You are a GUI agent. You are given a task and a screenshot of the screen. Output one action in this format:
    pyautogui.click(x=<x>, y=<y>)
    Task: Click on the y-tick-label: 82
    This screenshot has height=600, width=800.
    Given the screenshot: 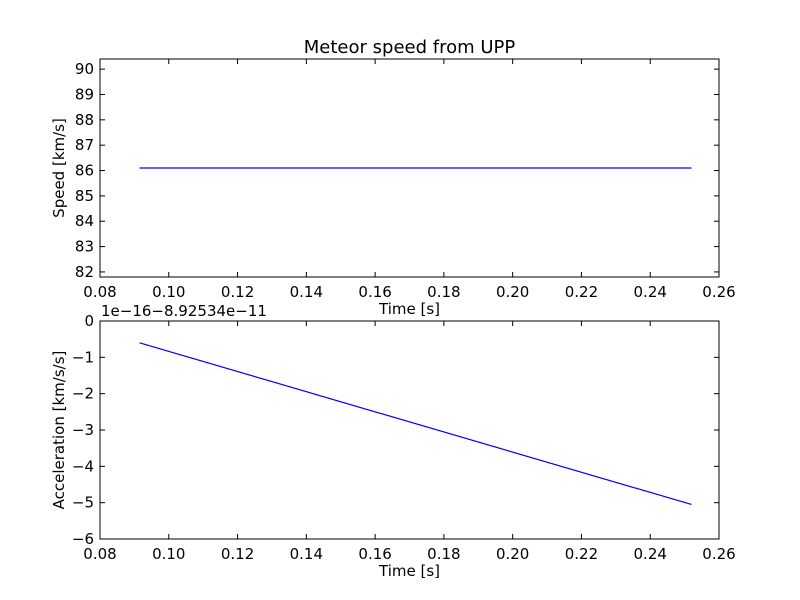 What is the action you would take?
    pyautogui.click(x=84, y=272)
    